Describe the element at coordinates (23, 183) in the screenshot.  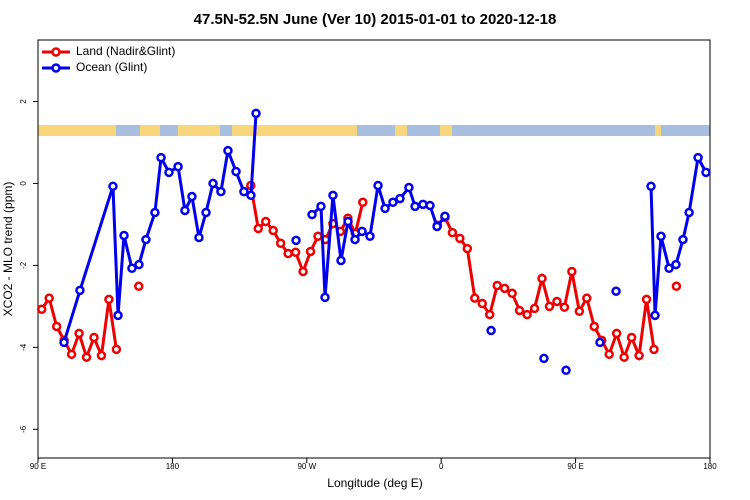
I see `y-tick-label: 0` at that location.